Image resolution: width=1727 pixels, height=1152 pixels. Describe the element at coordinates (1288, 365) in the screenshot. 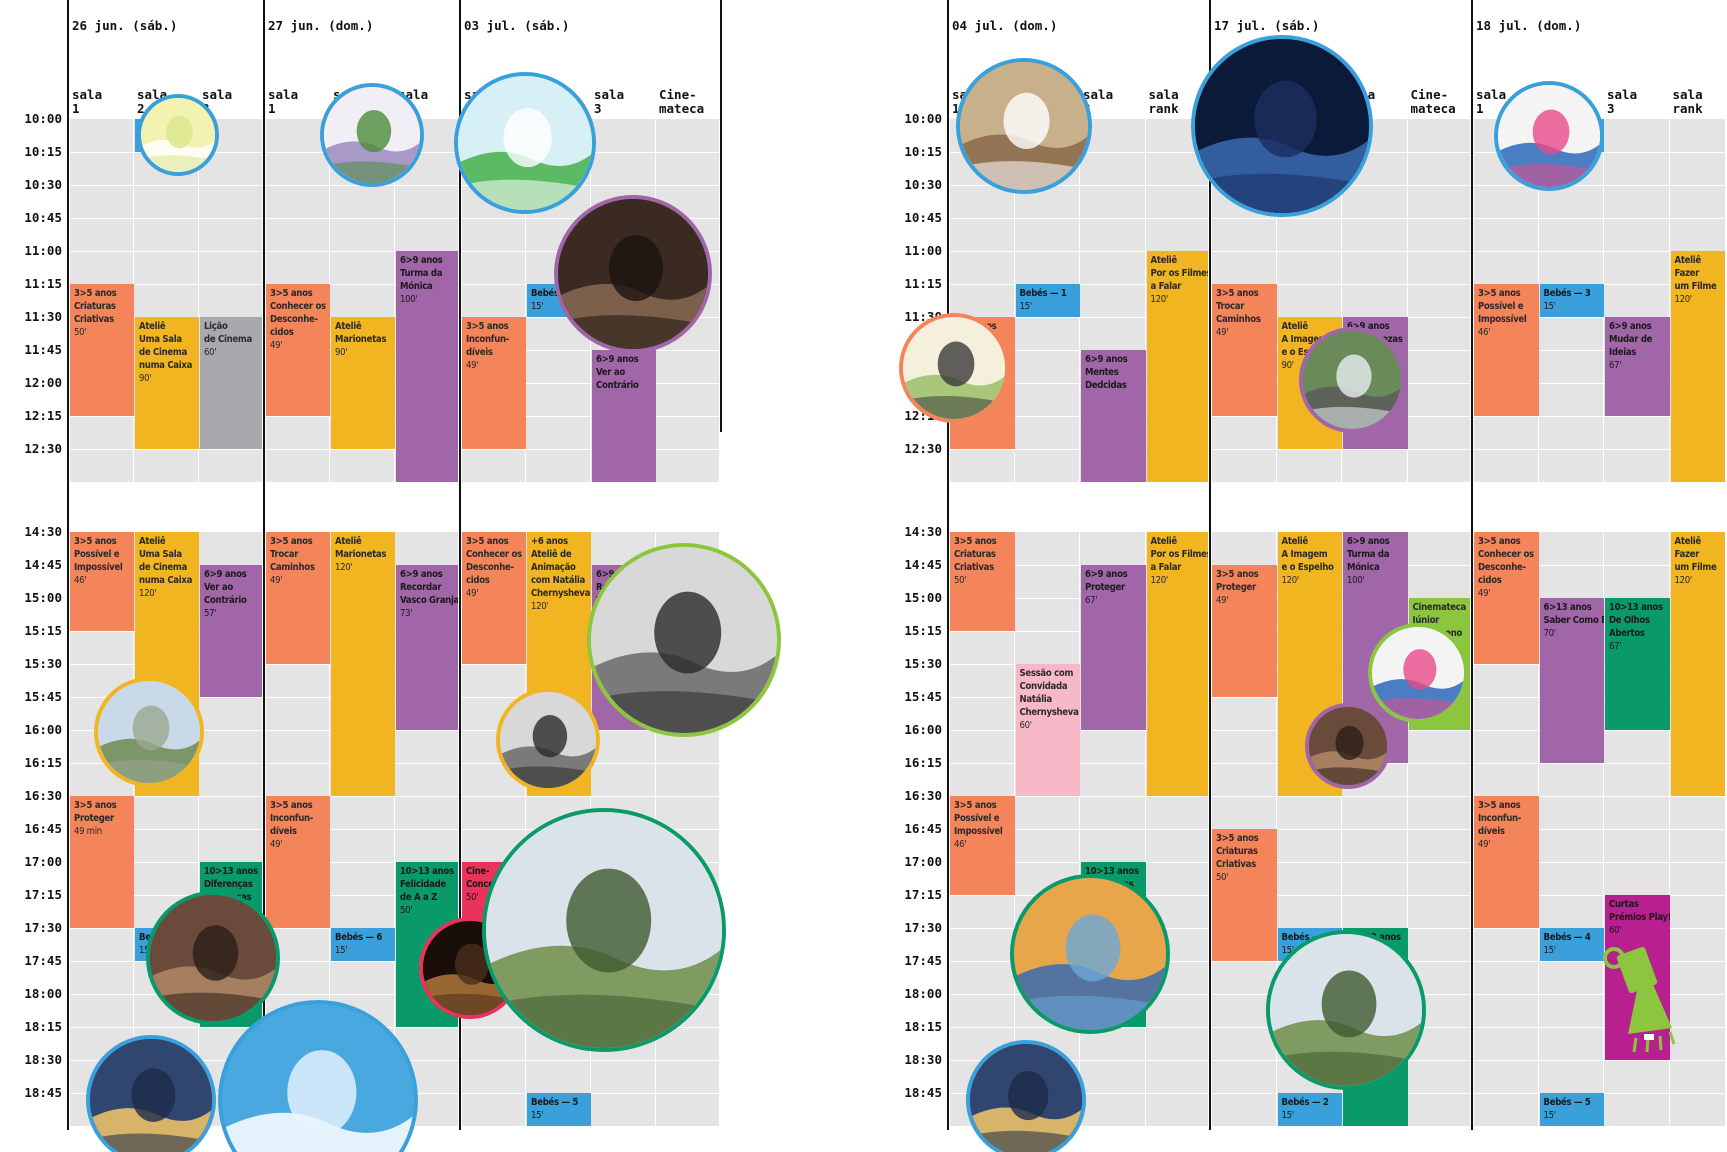

I see `event-duration: 90'` at that location.